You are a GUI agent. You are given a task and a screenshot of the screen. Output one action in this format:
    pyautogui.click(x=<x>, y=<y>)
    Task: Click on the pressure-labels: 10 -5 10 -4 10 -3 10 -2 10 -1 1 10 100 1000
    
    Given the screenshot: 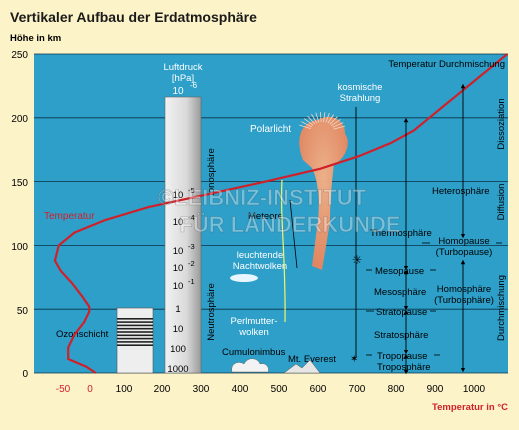 What is the action you would take?
    pyautogui.click(x=180, y=280)
    